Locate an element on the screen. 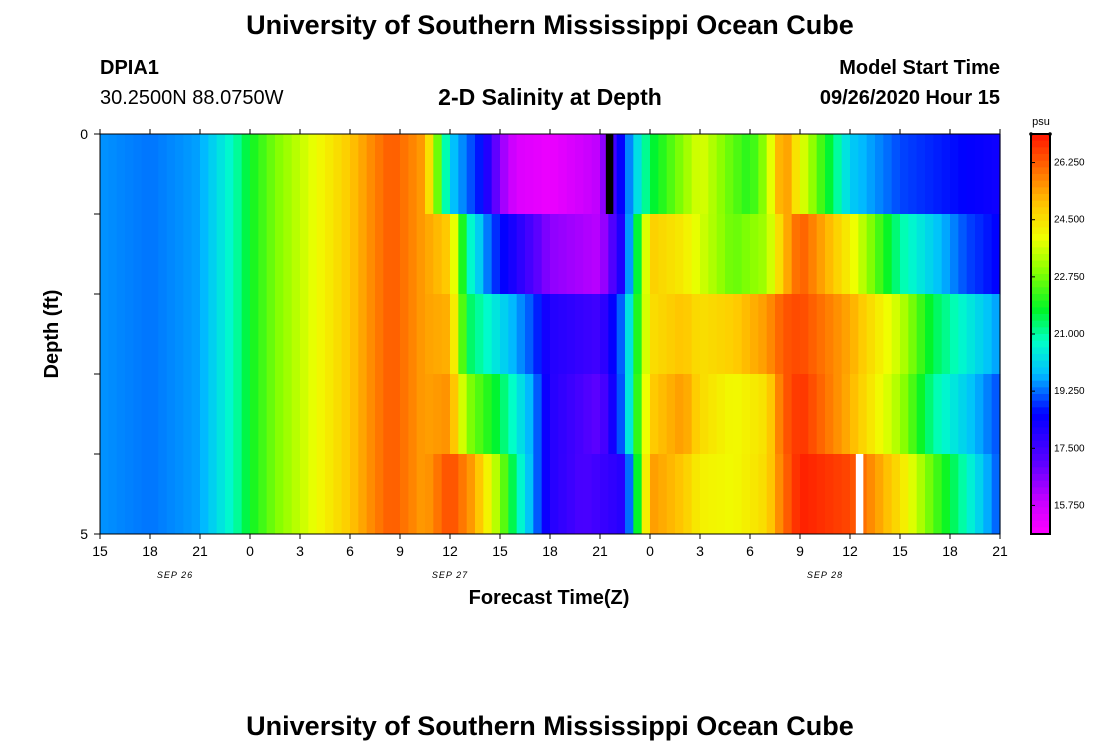 The width and height of the screenshot is (1100, 750). y-axis-label: Depth (ft) is located at coordinates (52, 334).